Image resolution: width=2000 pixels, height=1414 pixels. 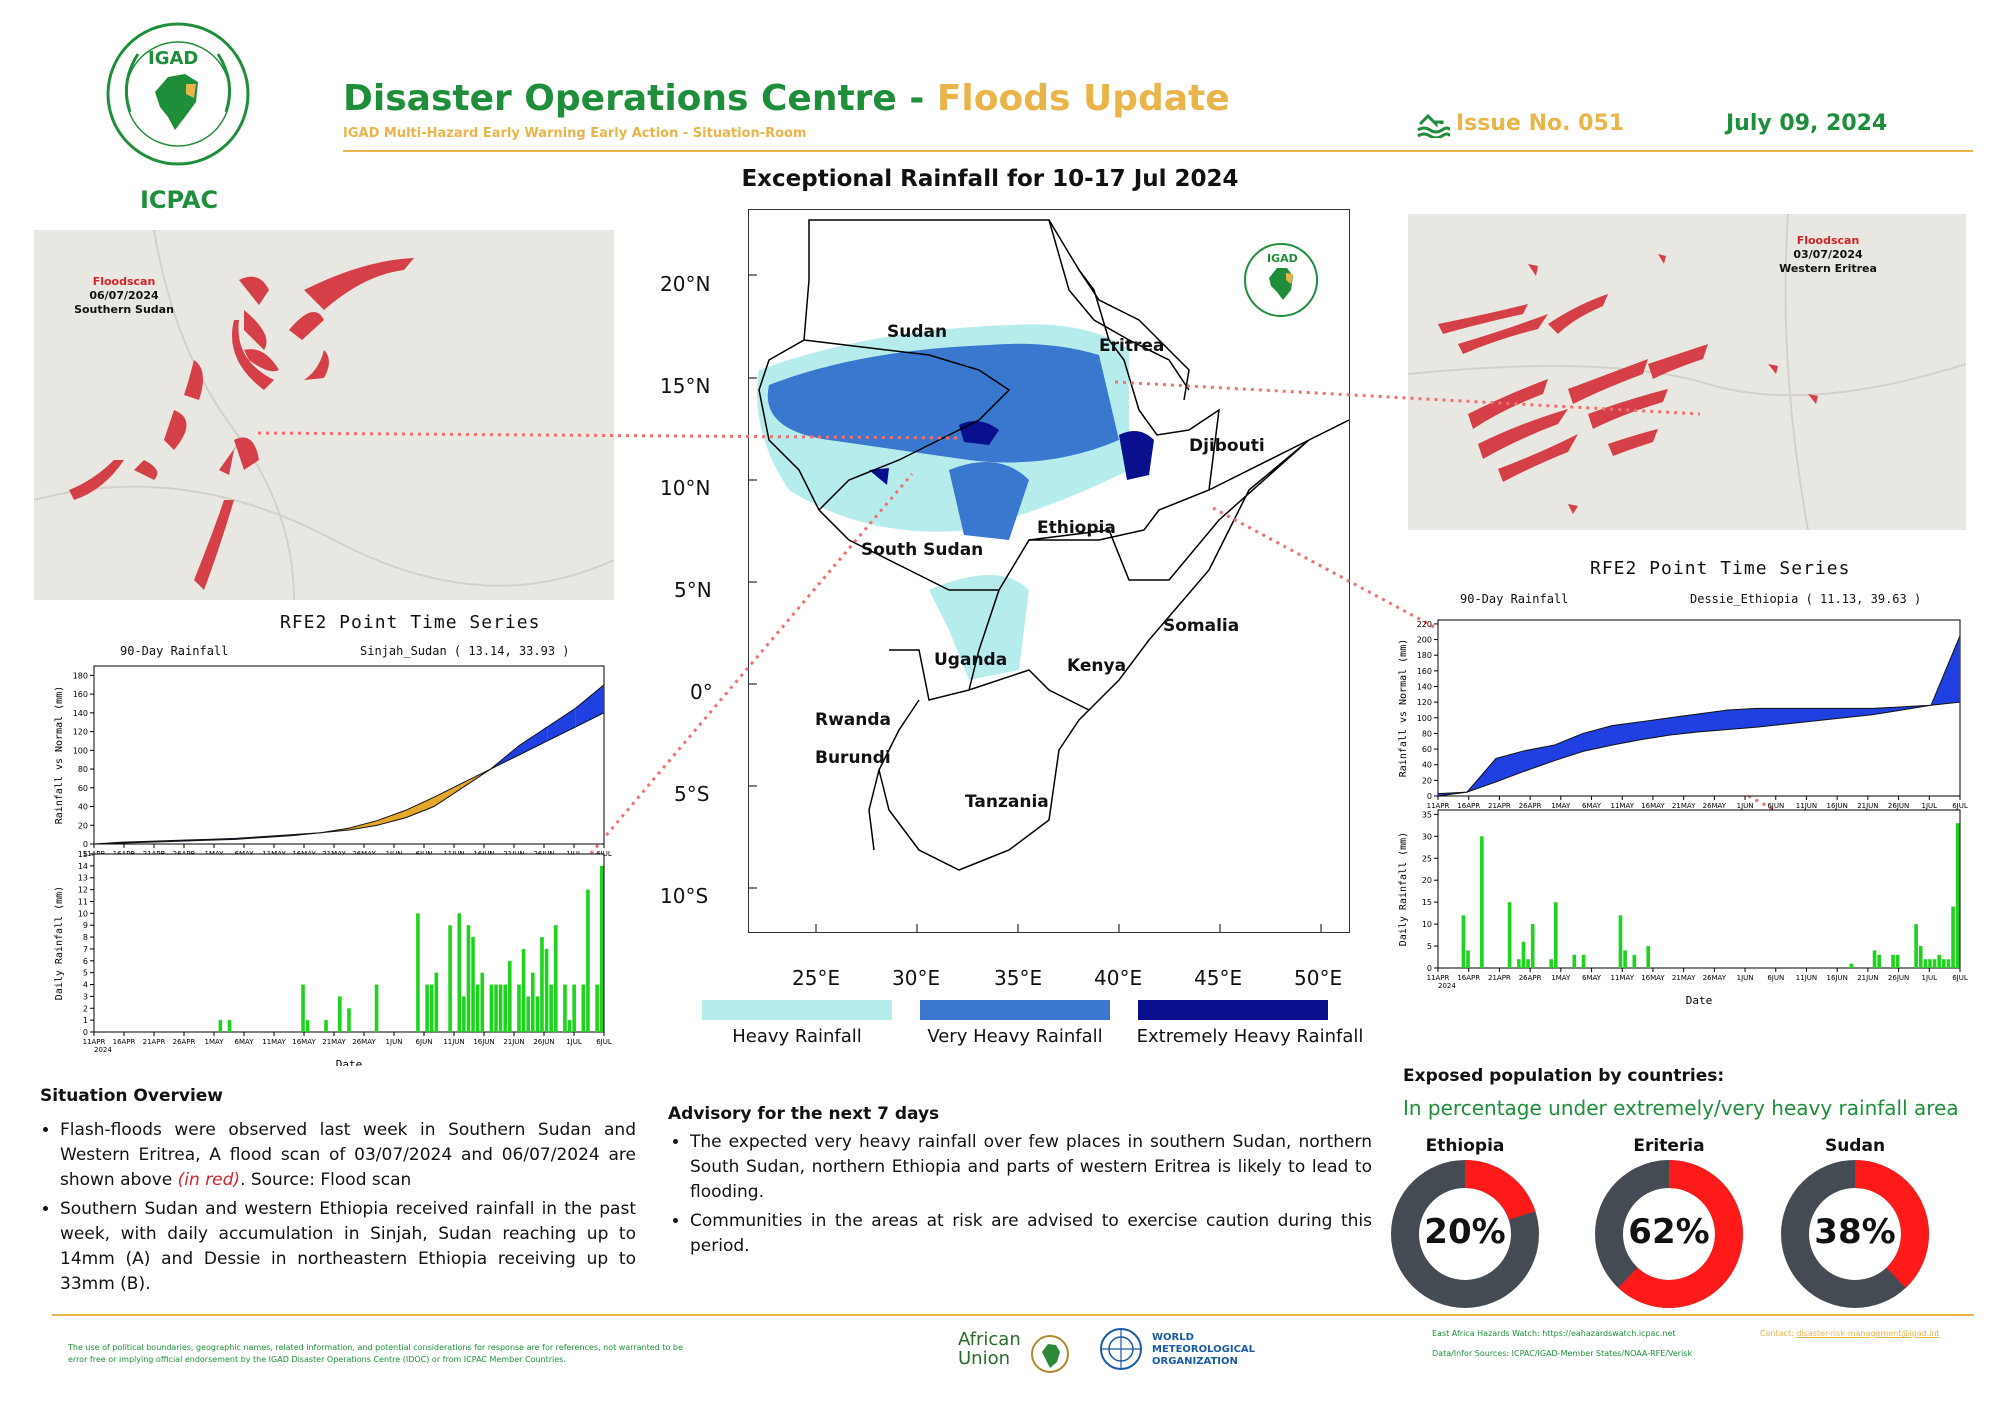 I want to click on chart-b-observed-line, so click(x=1699, y=715).